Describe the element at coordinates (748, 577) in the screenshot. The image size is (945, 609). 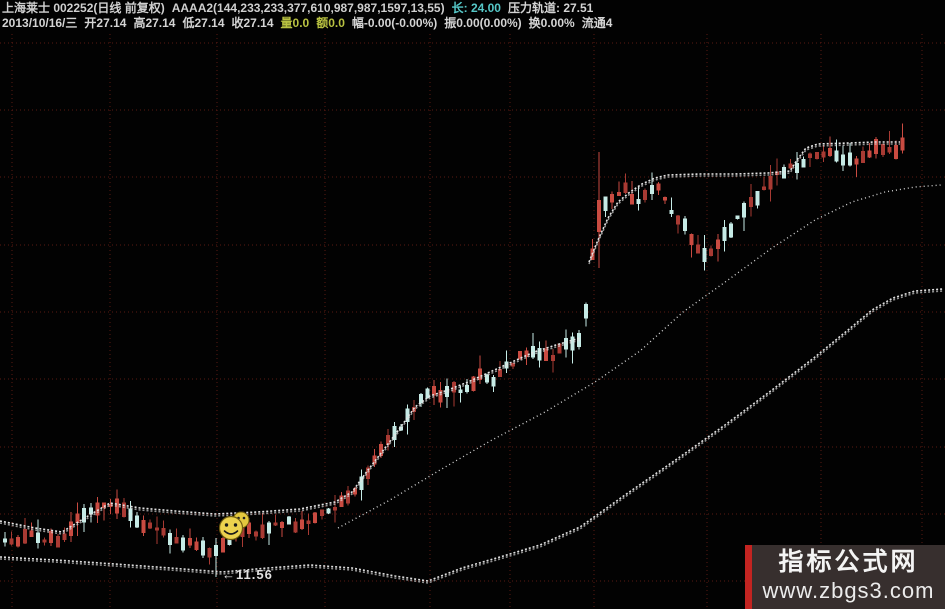
I see `watermark-accent-bar` at that location.